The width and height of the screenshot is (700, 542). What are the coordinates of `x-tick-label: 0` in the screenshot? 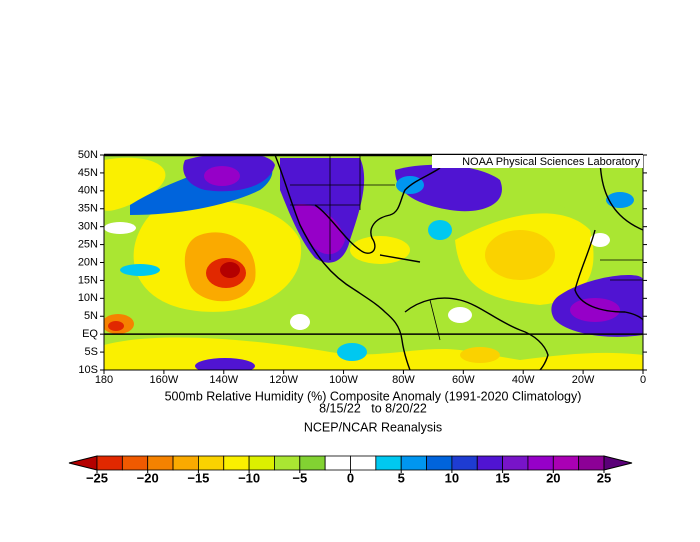 It's located at (643, 380).